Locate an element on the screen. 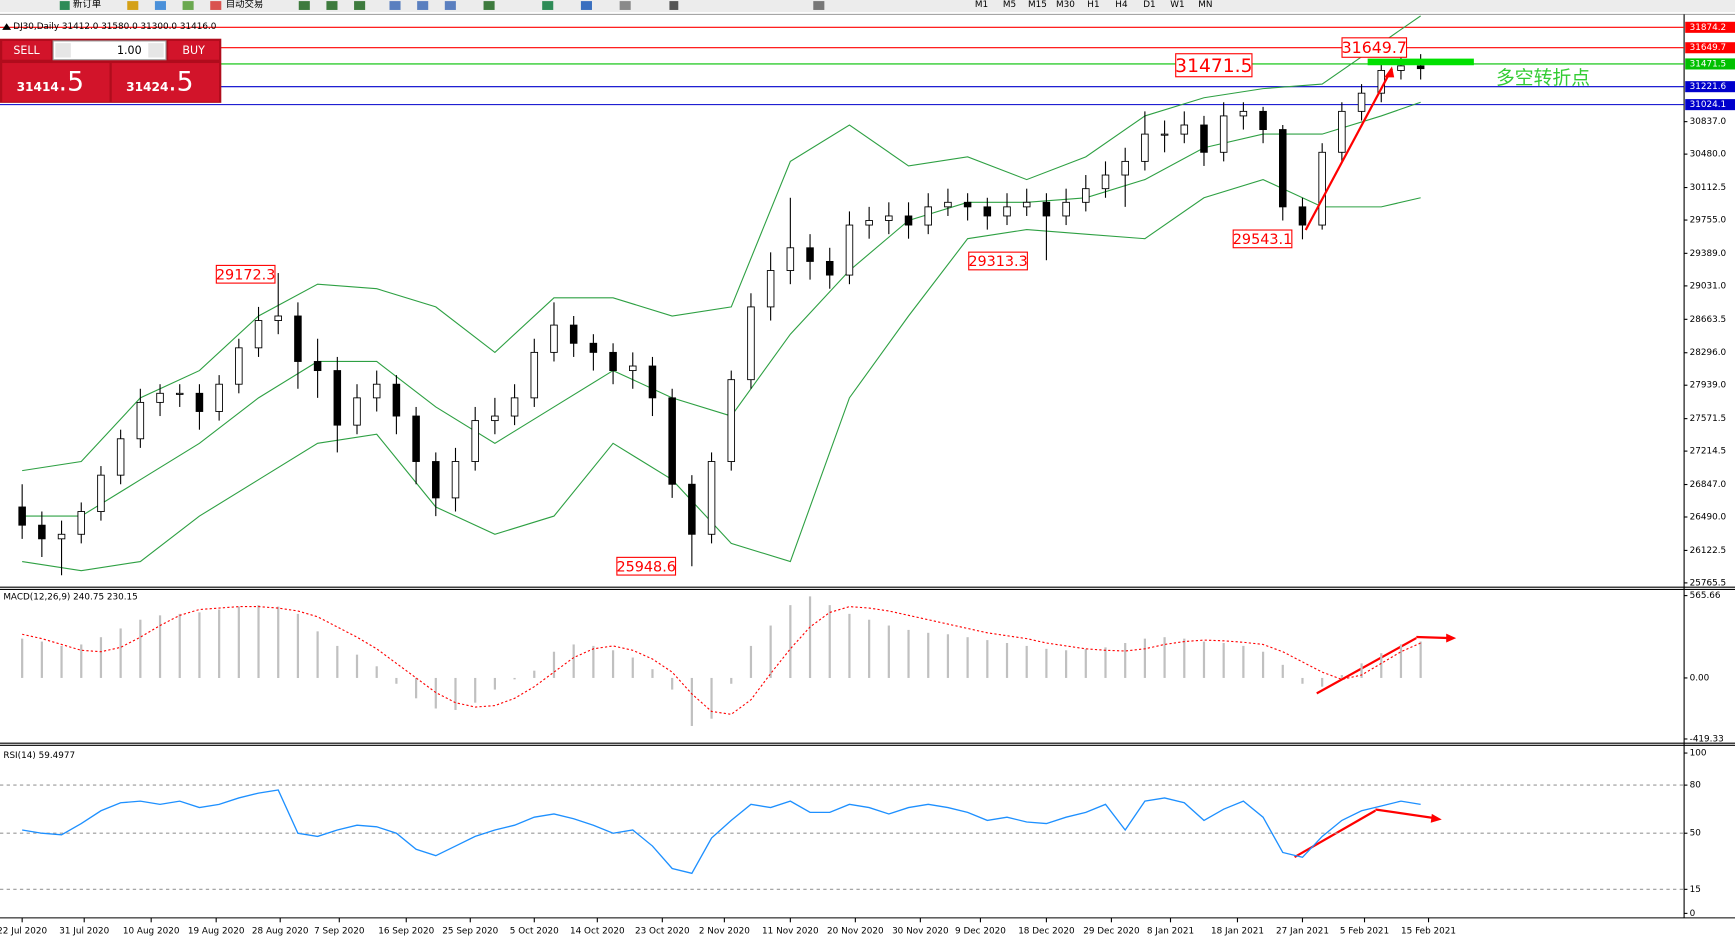 The height and width of the screenshot is (940, 1735). y-tick-label: 50 is located at coordinates (1696, 834).